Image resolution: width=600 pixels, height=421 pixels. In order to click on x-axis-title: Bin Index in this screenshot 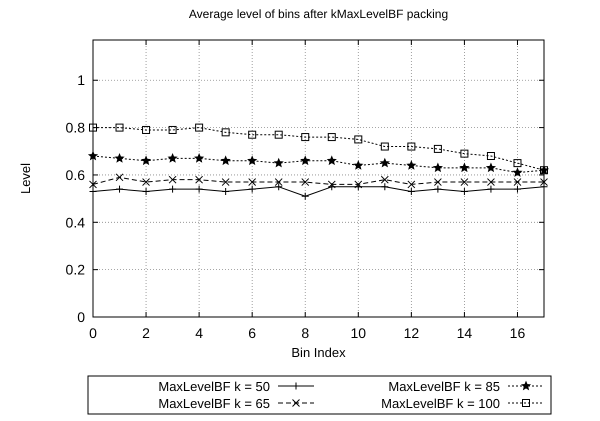, I will do `click(318, 352)`.